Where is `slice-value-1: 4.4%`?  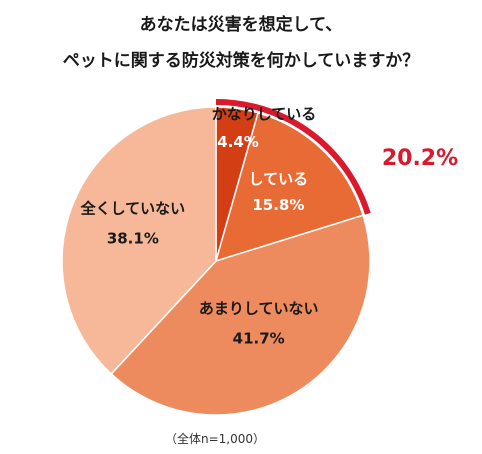
slice-value-1: 4.4% is located at coordinates (238, 142).